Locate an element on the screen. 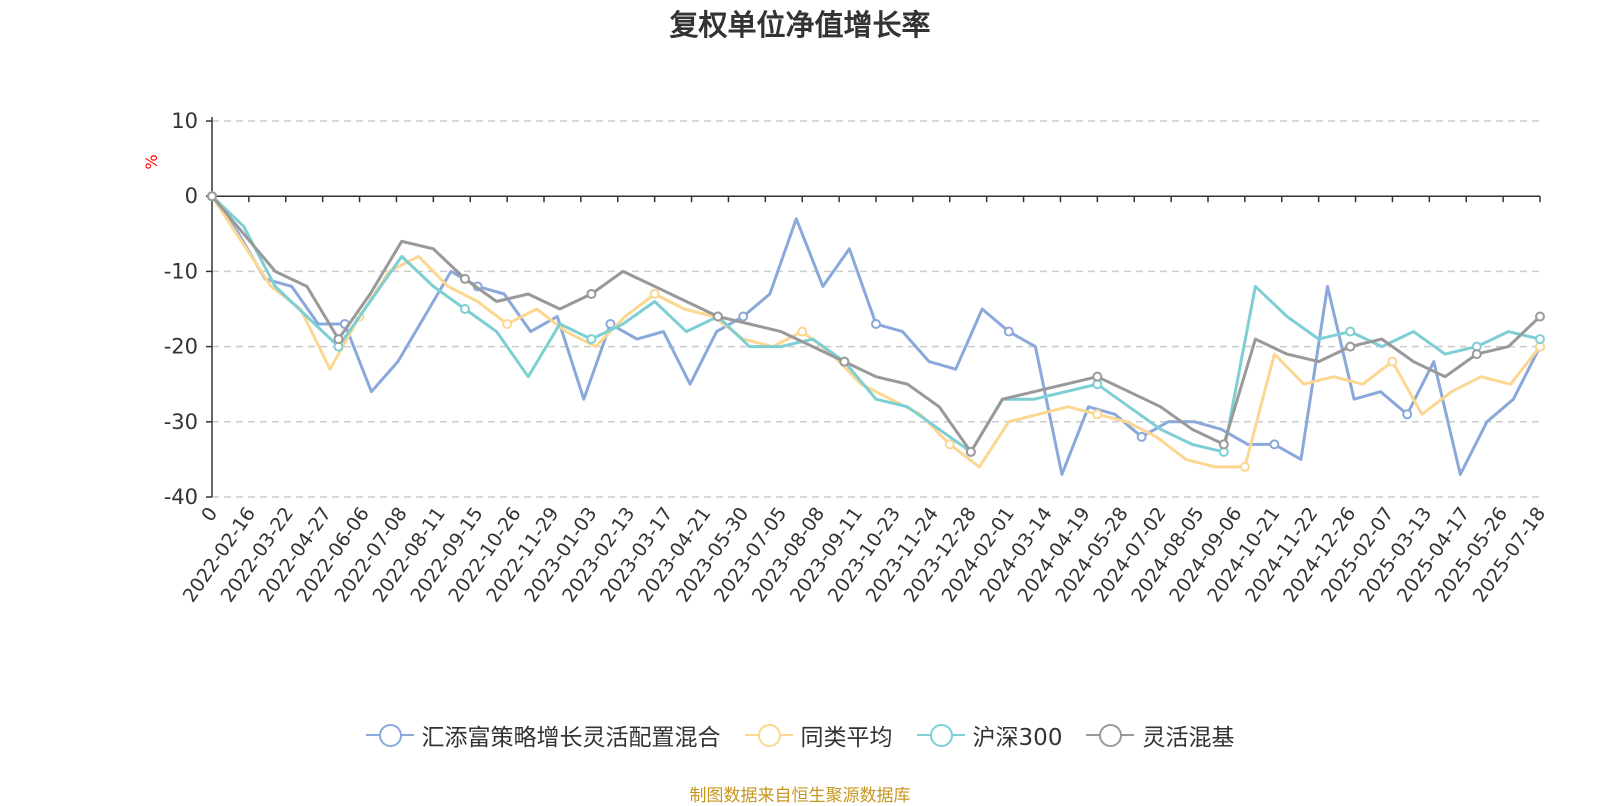 This screenshot has height=806, width=1600. y-tick-label: -20 is located at coordinates (181, 347).